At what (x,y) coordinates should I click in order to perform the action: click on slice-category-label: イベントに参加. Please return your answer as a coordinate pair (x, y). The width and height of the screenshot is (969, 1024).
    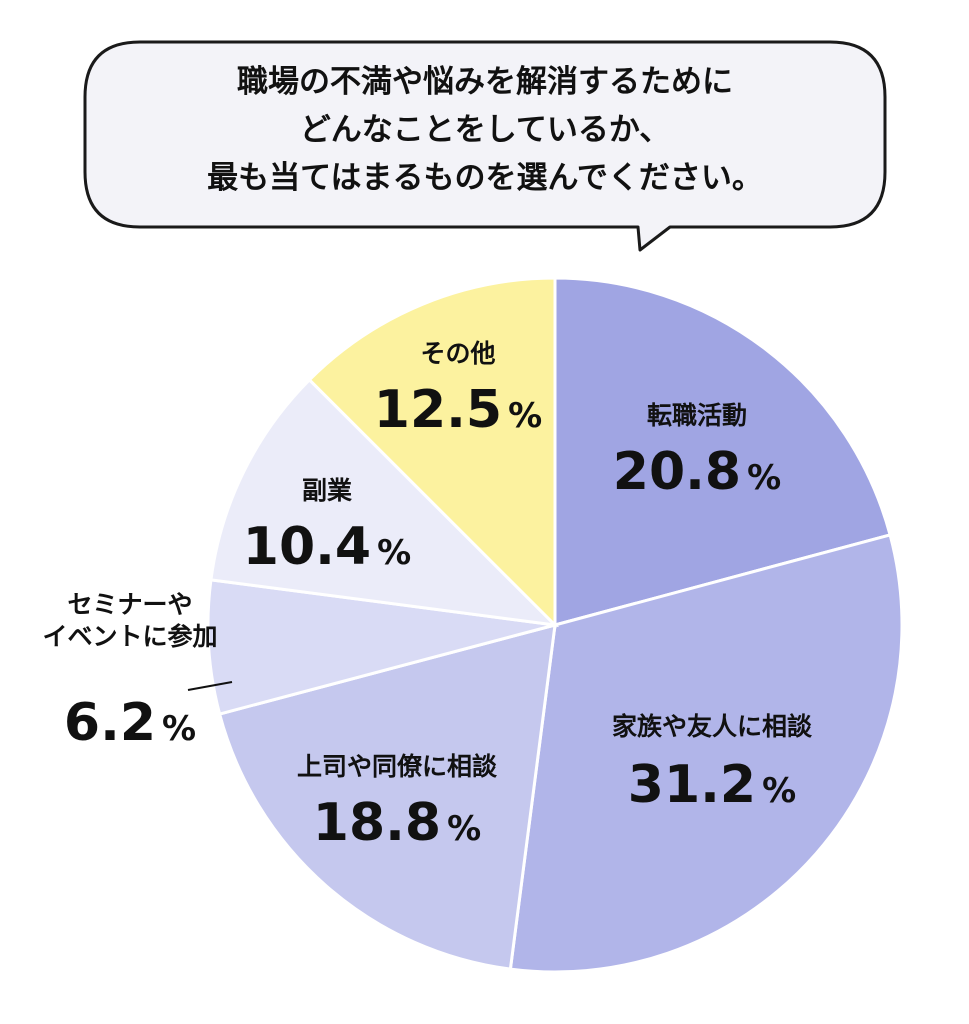
    Looking at the image, I should click on (129, 636).